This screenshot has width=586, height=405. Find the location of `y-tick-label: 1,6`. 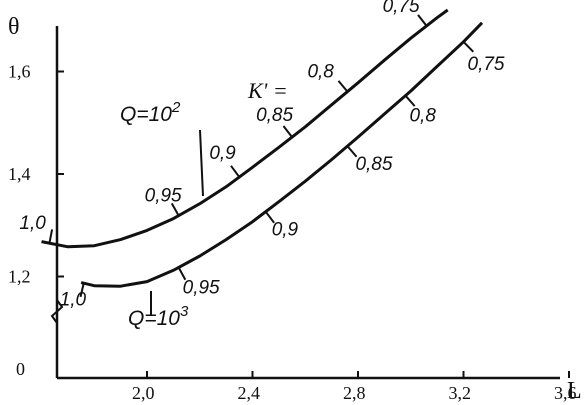

y-tick-label: 1,6 is located at coordinates (19, 72).